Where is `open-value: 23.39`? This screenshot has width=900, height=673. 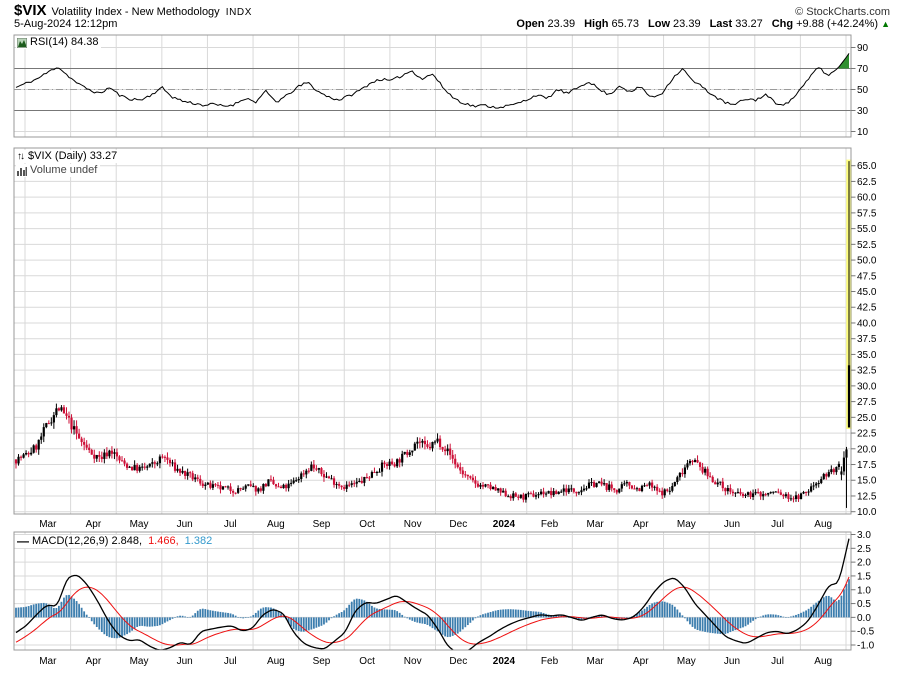 open-value: 23.39 is located at coordinates (561, 24).